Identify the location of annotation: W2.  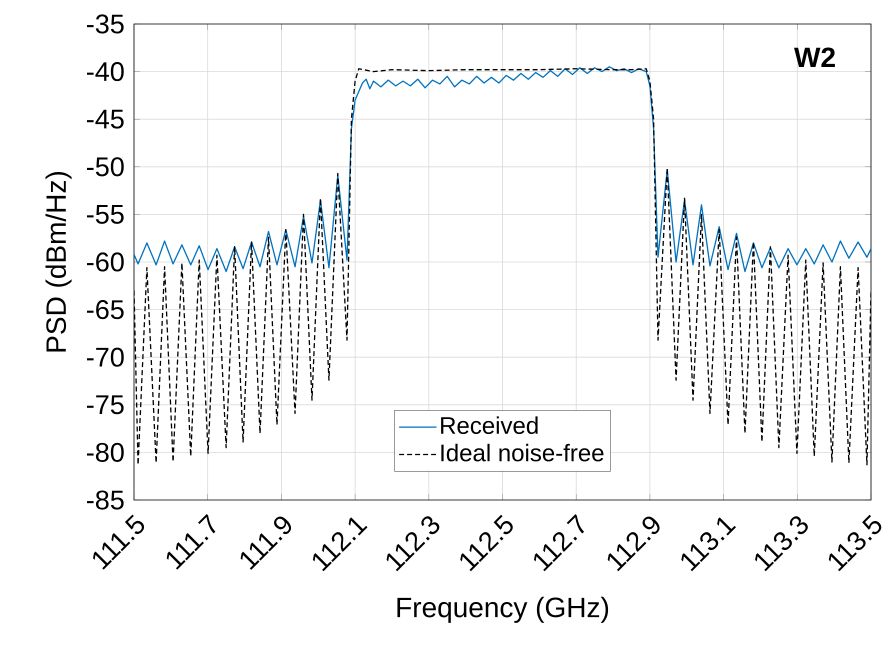
(814, 57).